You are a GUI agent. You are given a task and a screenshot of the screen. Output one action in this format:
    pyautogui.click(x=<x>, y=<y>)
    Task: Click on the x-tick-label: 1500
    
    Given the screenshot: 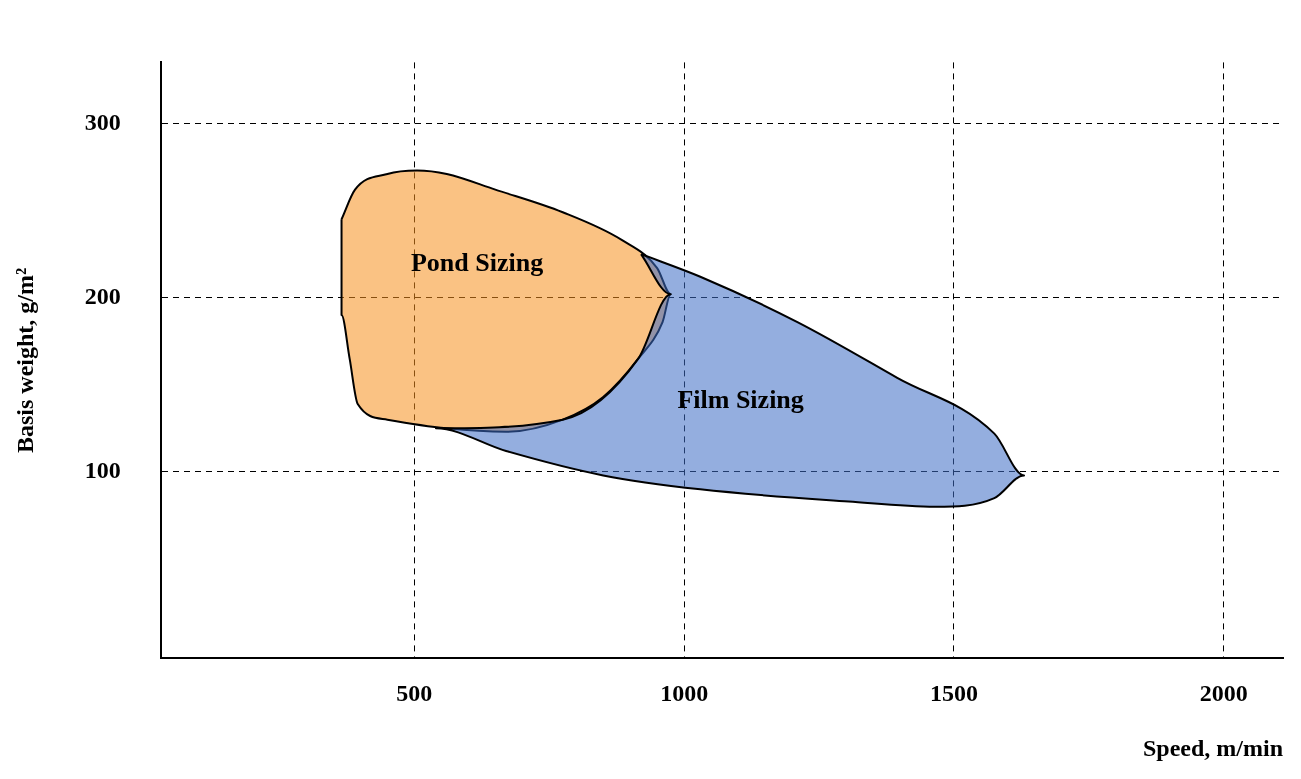 What is the action you would take?
    pyautogui.click(x=953, y=693)
    